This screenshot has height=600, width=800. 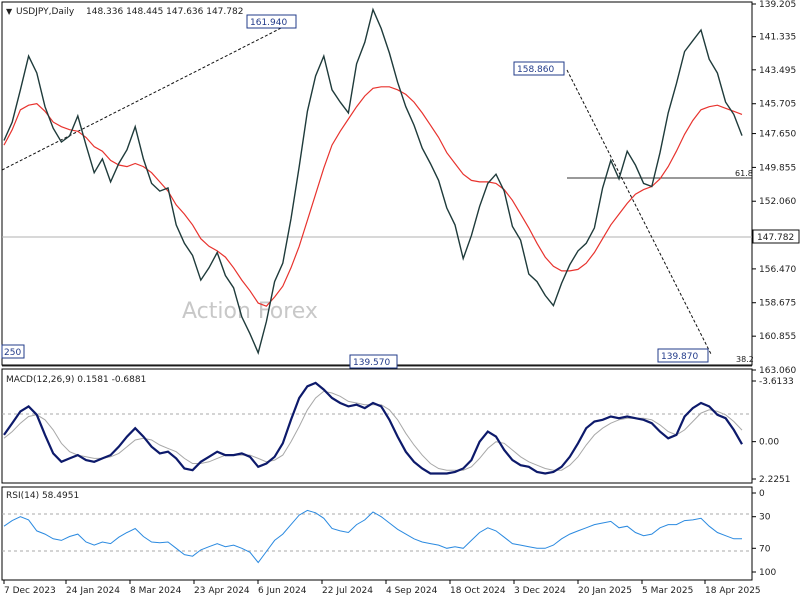 What do you see at coordinates (744, 173) in the screenshot?
I see `fib-label-61-8: 61.8` at bounding box center [744, 173].